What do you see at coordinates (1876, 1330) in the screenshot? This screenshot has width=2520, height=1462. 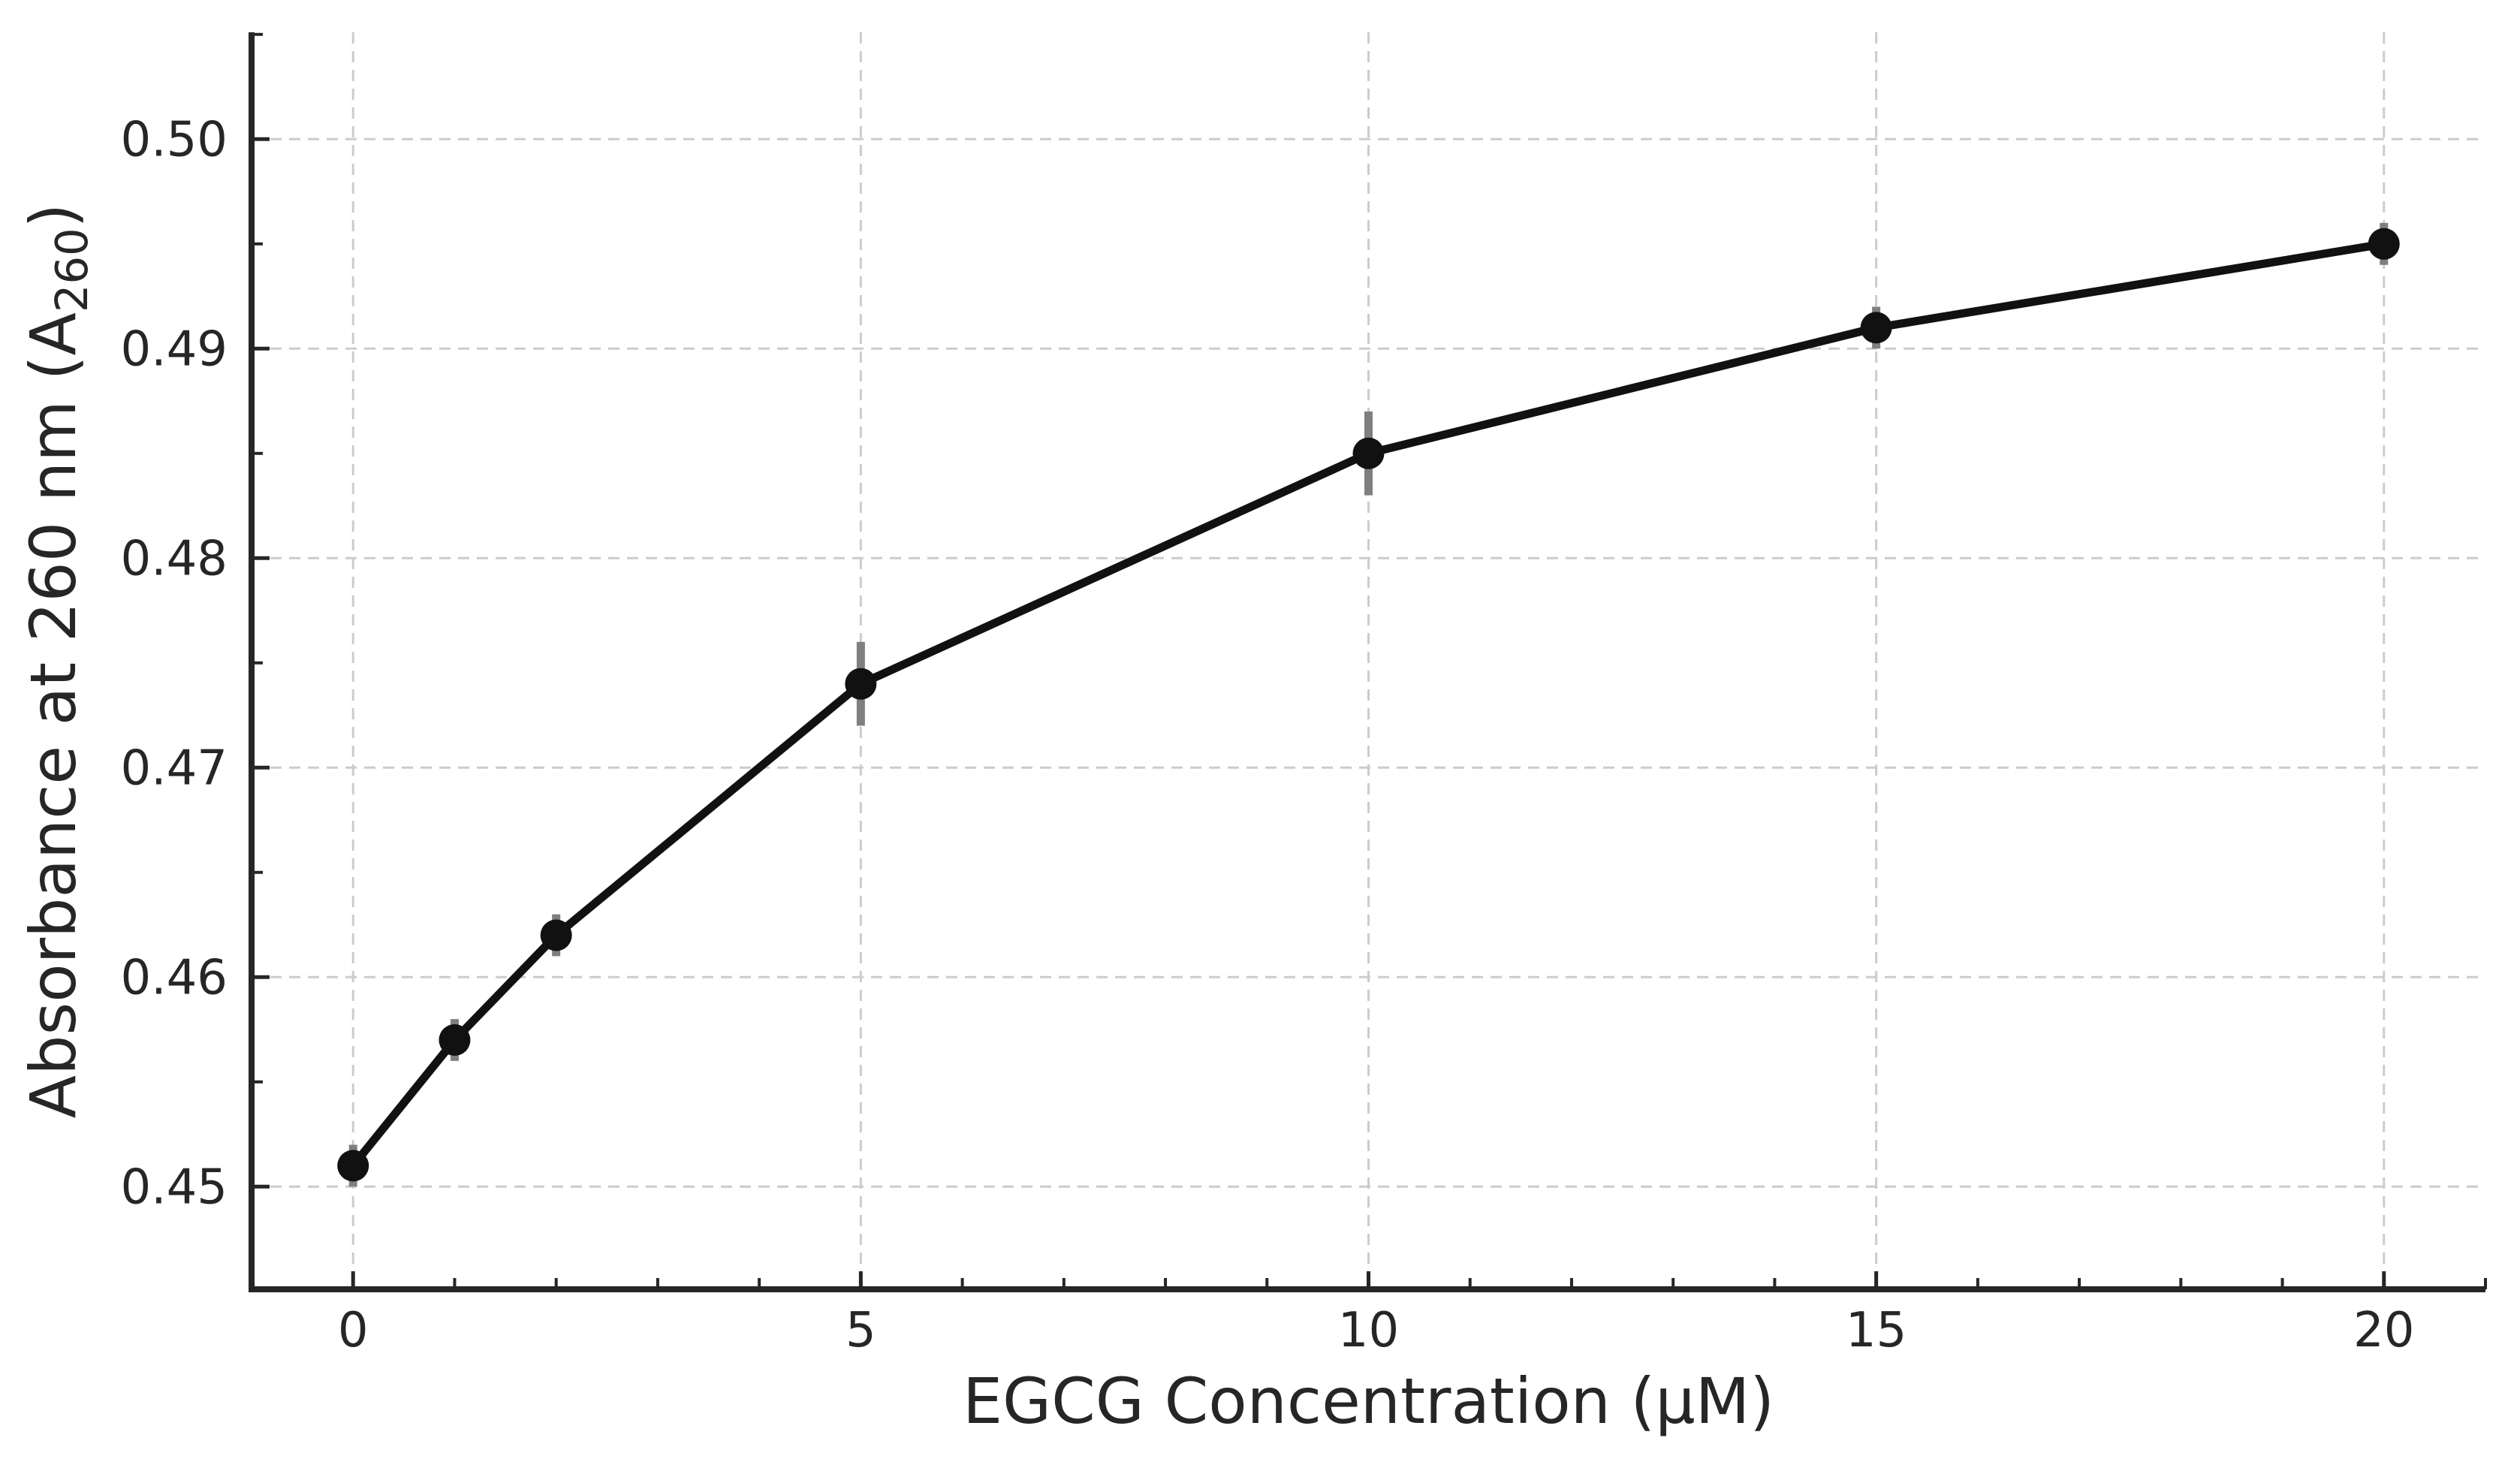 I see `x-tick-label-15: 15` at bounding box center [1876, 1330].